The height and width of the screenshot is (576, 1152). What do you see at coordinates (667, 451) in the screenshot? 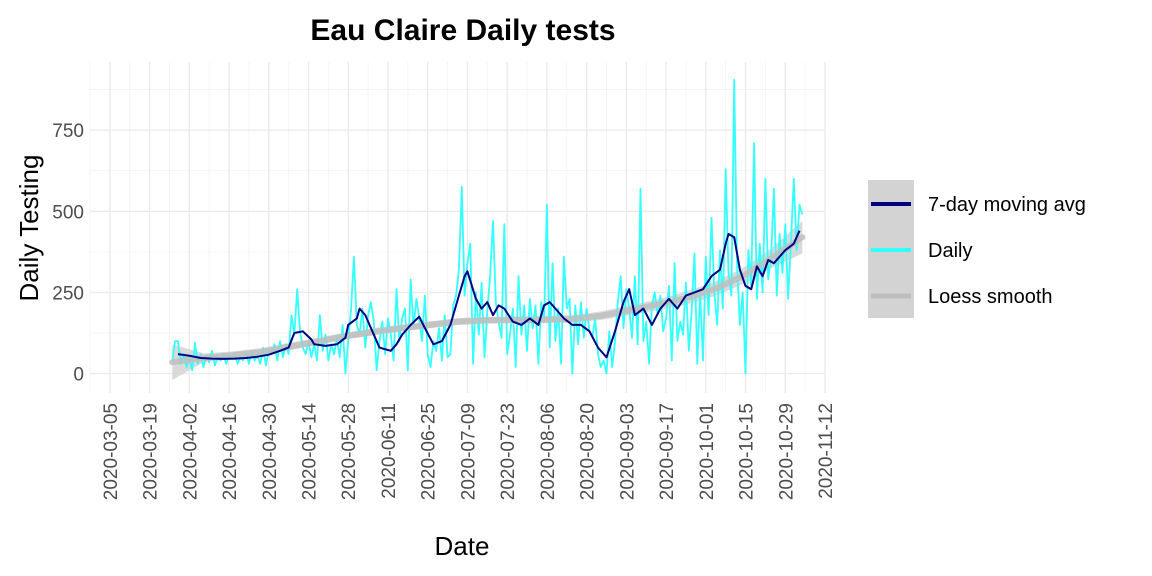
I see `x-tick-label: 2020-09-17` at bounding box center [667, 451].